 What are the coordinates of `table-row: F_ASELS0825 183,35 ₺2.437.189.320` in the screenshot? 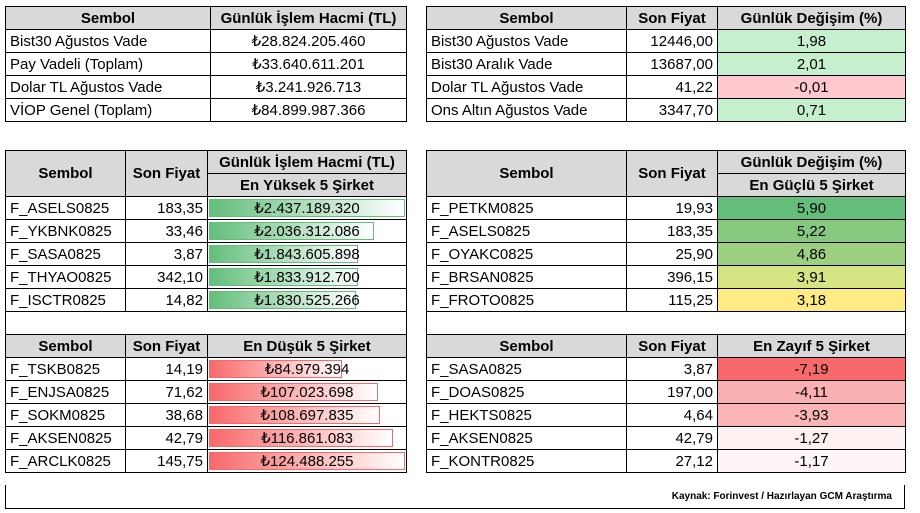 It's located at (206, 208).